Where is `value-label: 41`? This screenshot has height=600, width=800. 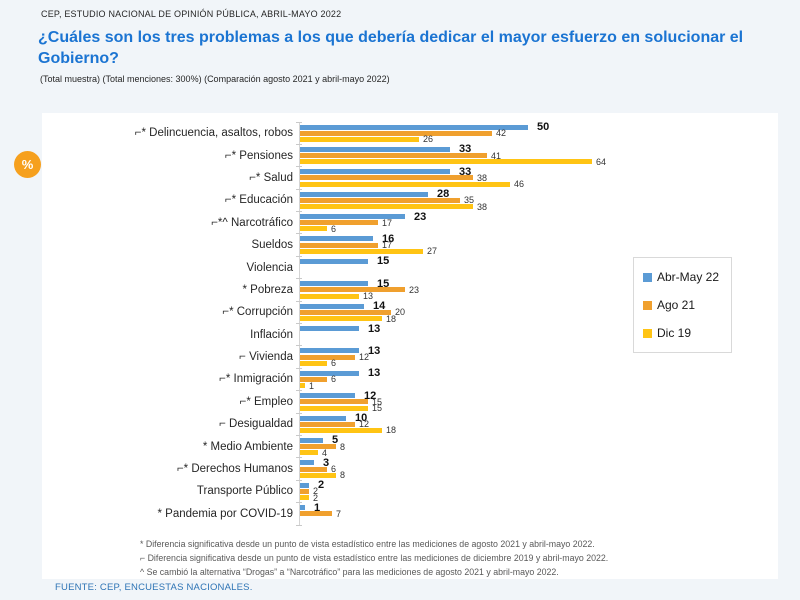
value-label: 41 is located at coordinates (496, 155).